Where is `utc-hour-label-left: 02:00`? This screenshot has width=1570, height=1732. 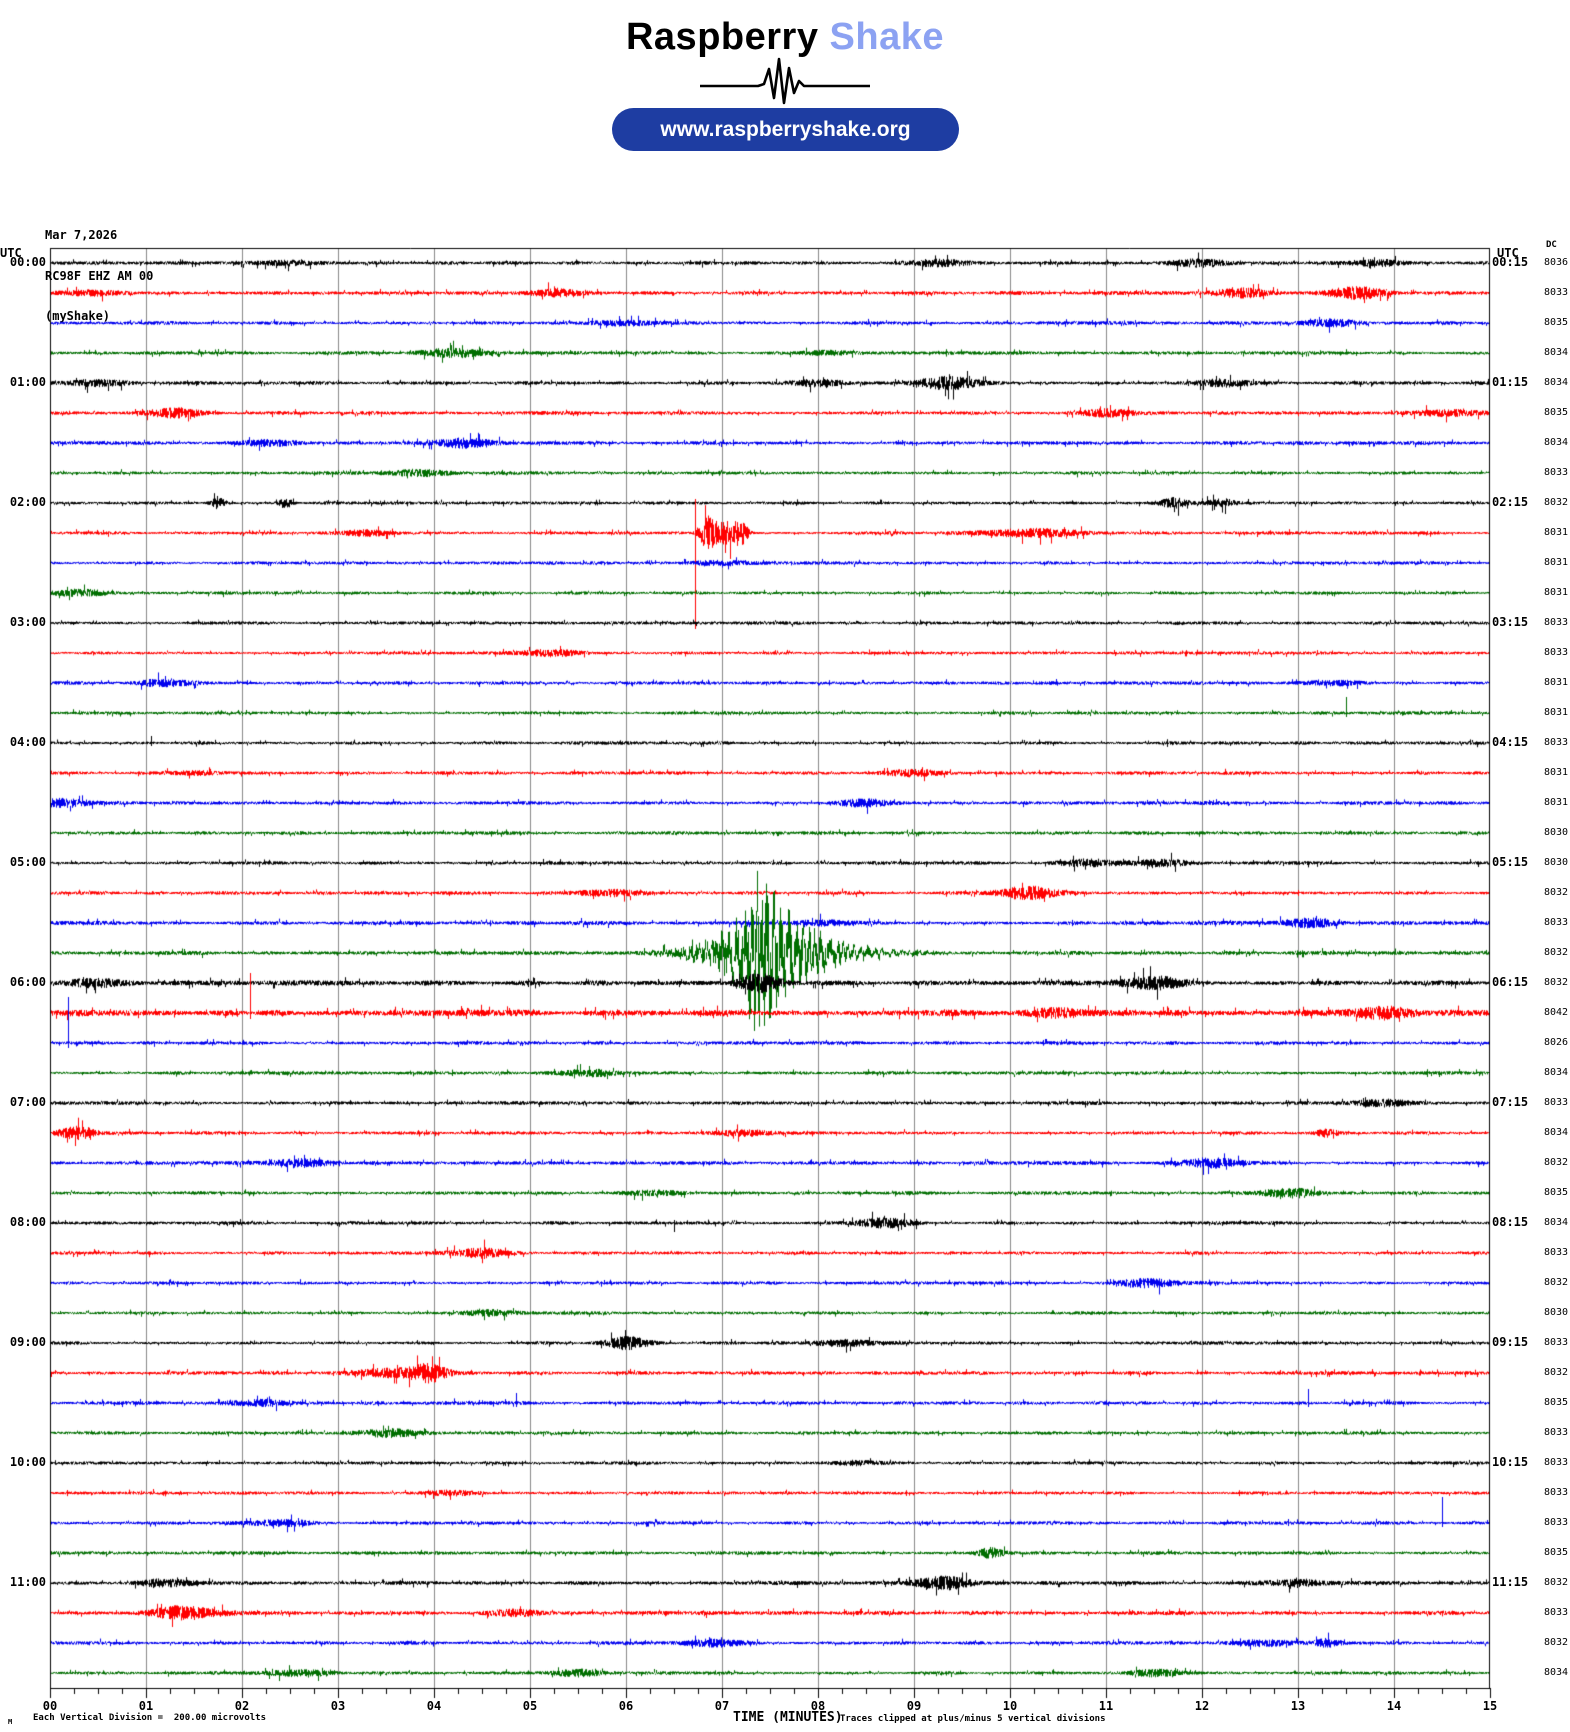 utc-hour-label-left: 02:00 is located at coordinates (27, 502).